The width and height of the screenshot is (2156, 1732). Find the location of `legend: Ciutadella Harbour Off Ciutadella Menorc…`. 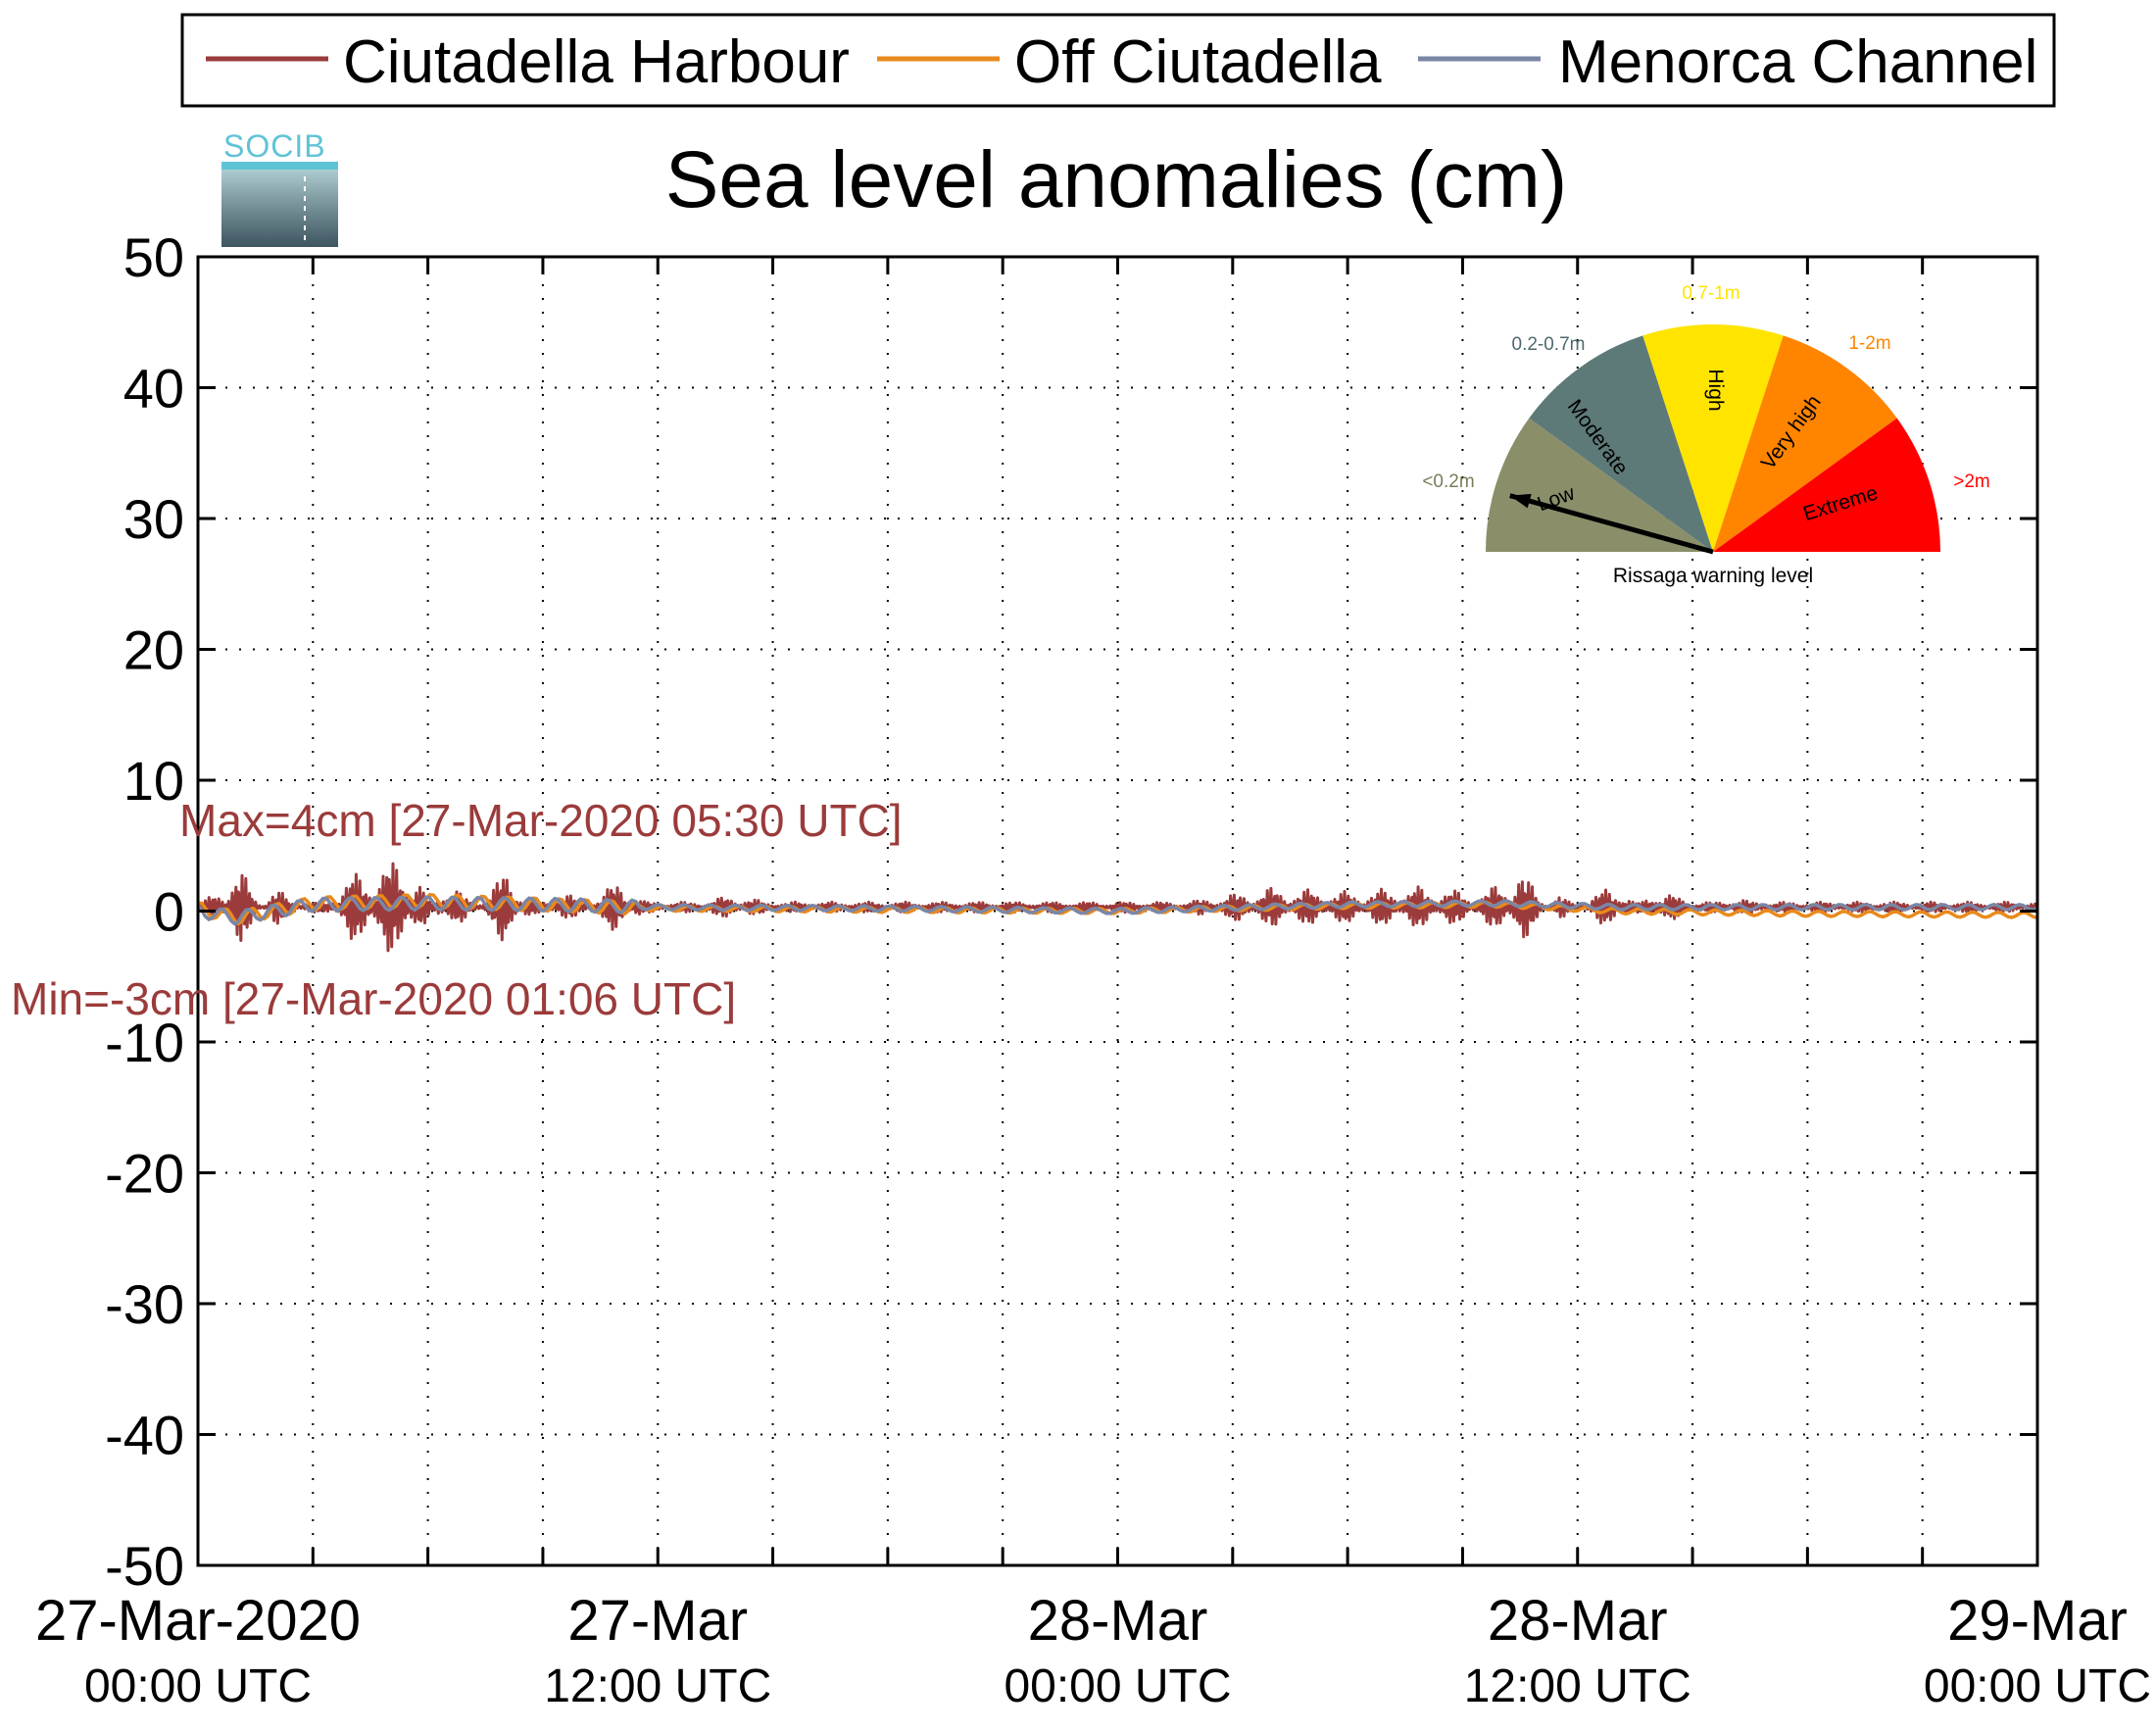

legend: Ciutadella Harbour Off Ciutadella Menorc… is located at coordinates (1118, 61).